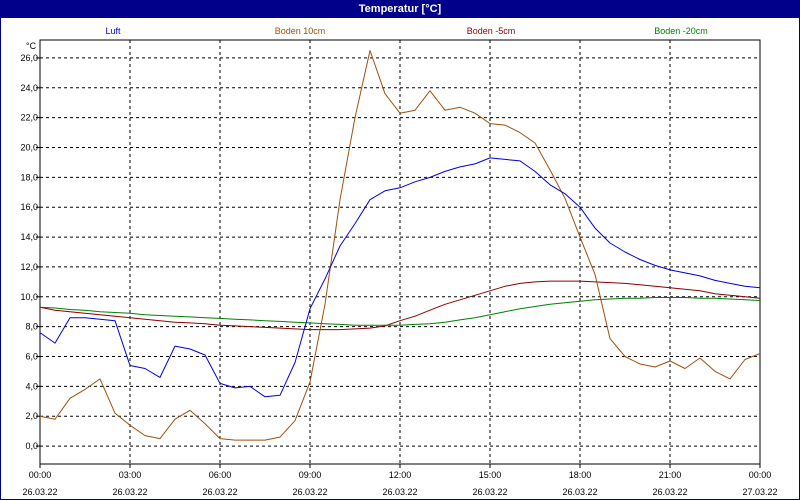 This screenshot has width=800, height=500. Describe the element at coordinates (400, 475) in the screenshot. I see `x-tick-time: 12:00` at that location.